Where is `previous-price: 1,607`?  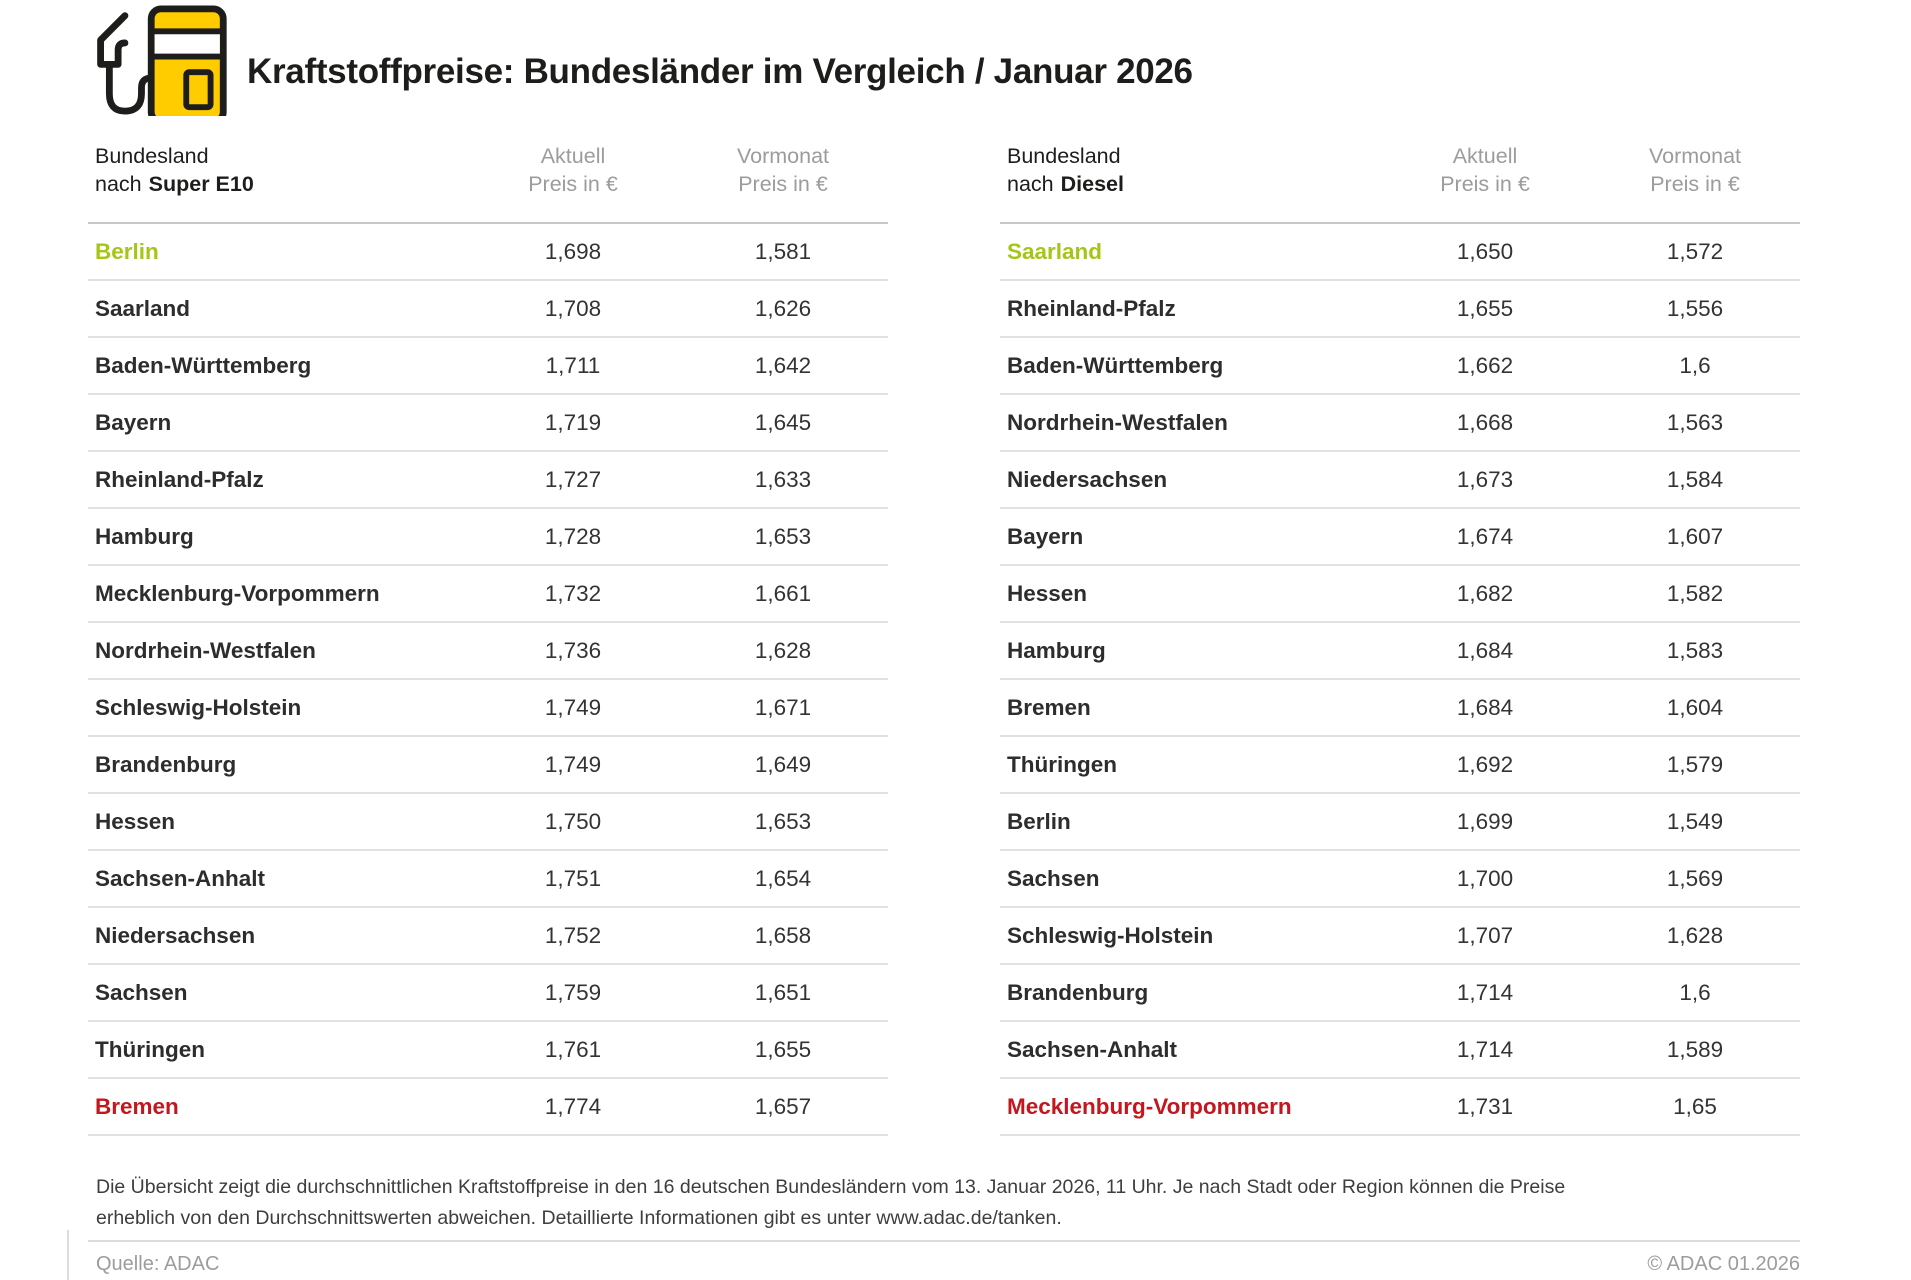 previous-price: 1,607 is located at coordinates (1695, 536).